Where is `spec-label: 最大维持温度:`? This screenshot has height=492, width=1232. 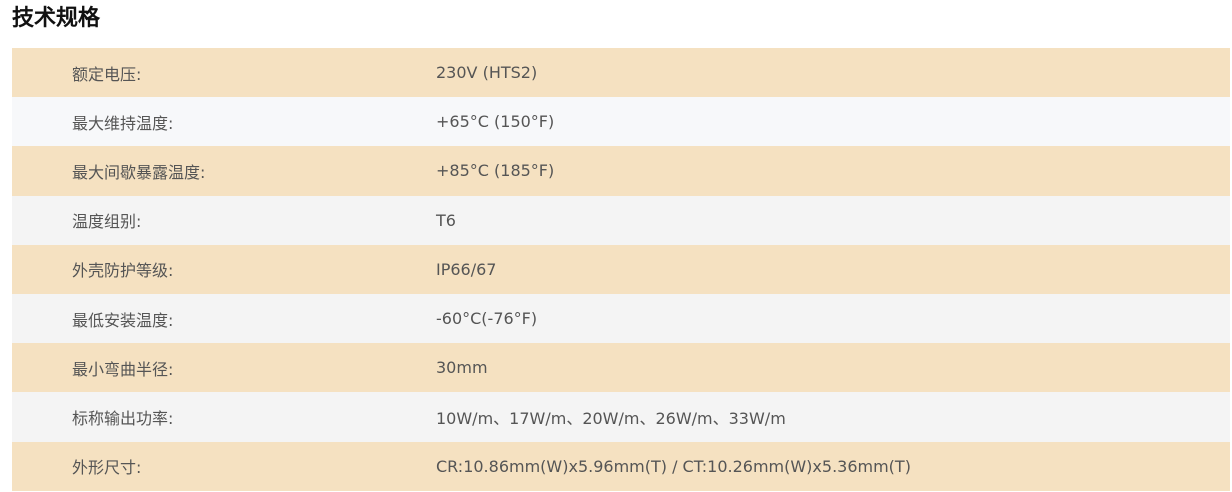
spec-label: 最大维持温度: is located at coordinates (123, 123).